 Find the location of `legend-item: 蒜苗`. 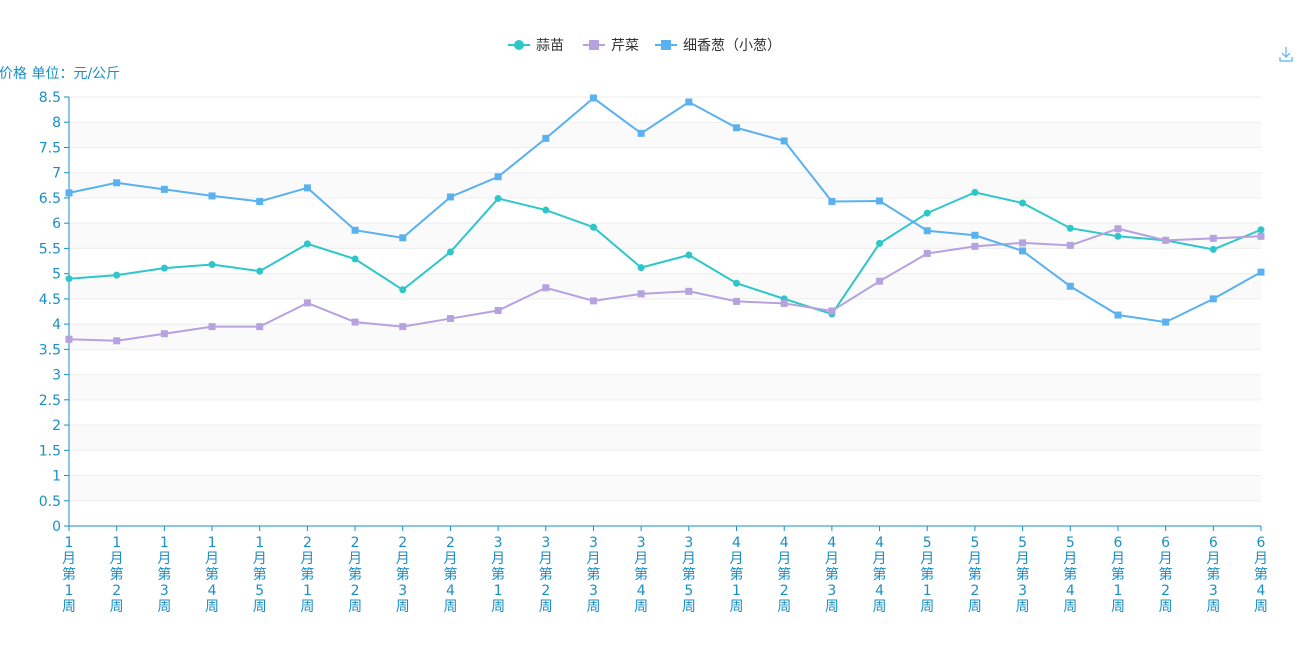

legend-item: 蒜苗 is located at coordinates (536, 46).